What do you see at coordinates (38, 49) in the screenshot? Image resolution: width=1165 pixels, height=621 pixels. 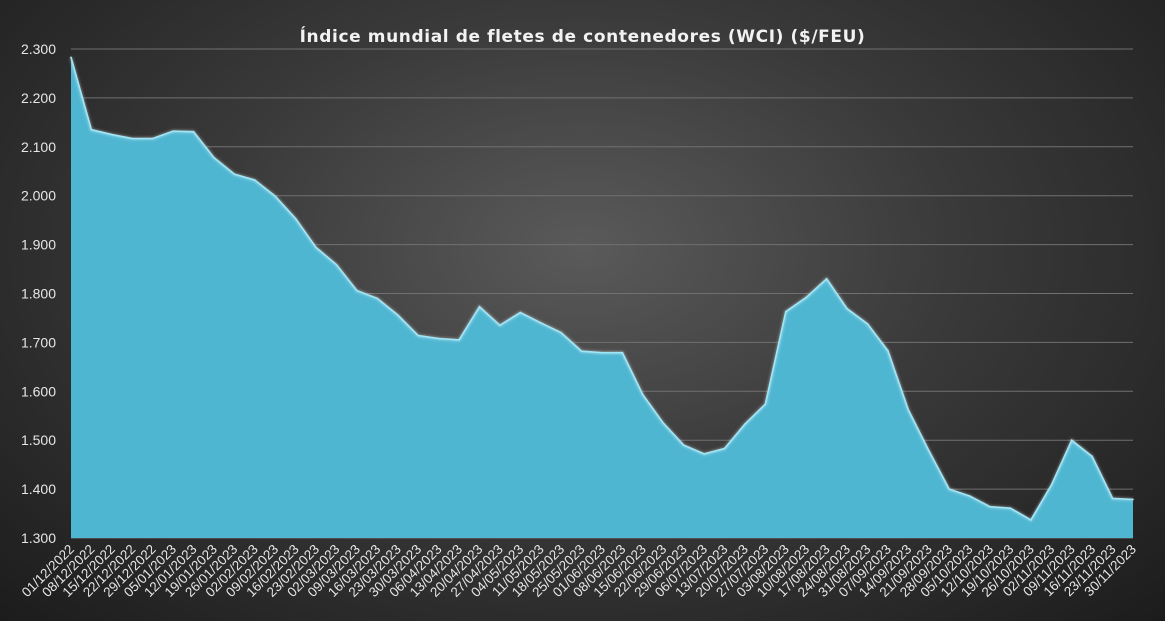 I see `y-tick-label: 2.300` at bounding box center [38, 49].